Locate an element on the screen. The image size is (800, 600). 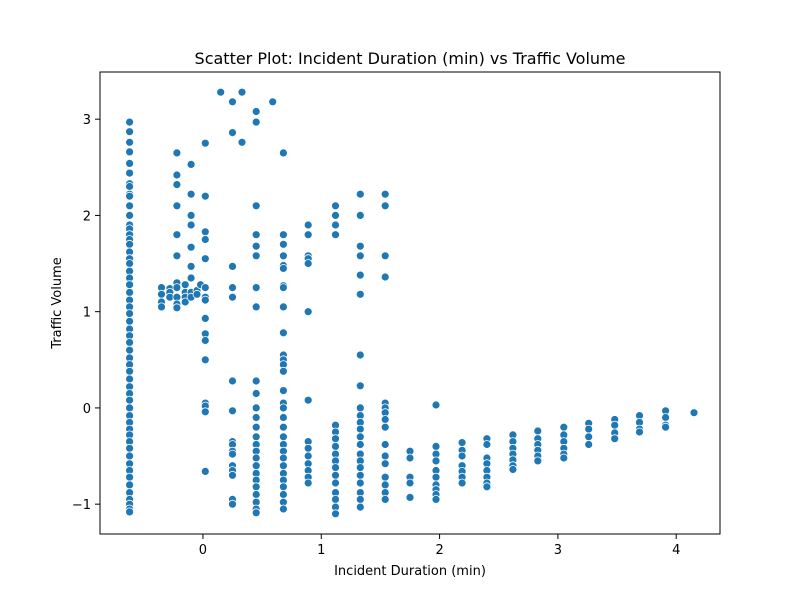
y-tick-label: 3 is located at coordinates (87, 120).